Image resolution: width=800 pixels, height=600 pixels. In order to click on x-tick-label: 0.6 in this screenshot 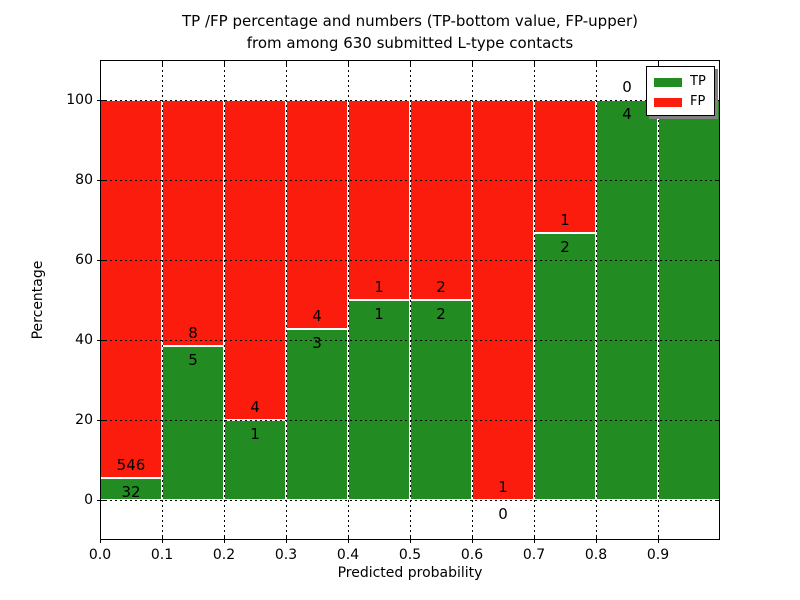, I will do `click(472, 555)`.